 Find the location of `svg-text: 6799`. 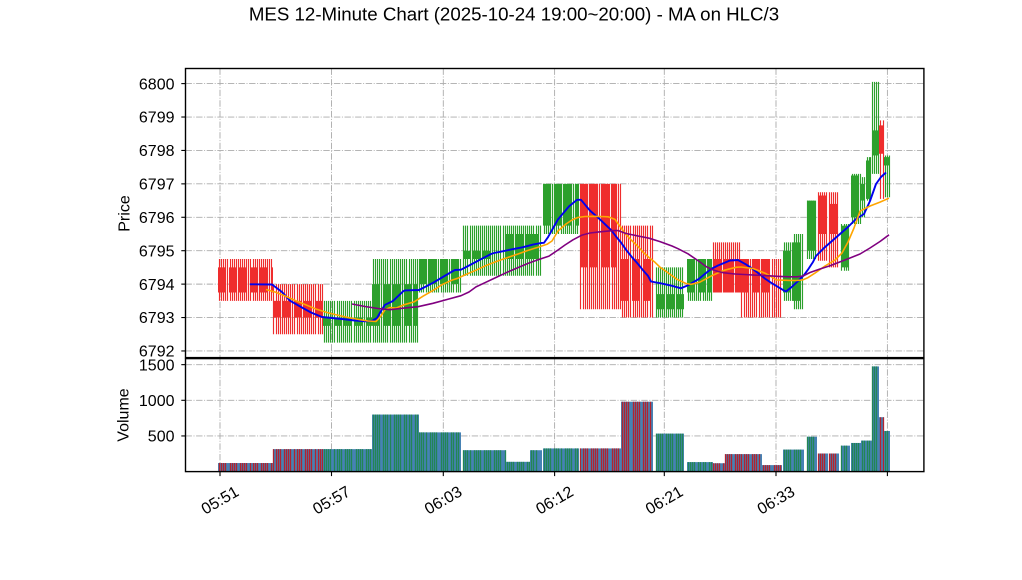

svg-text: 6799 is located at coordinates (157, 118).